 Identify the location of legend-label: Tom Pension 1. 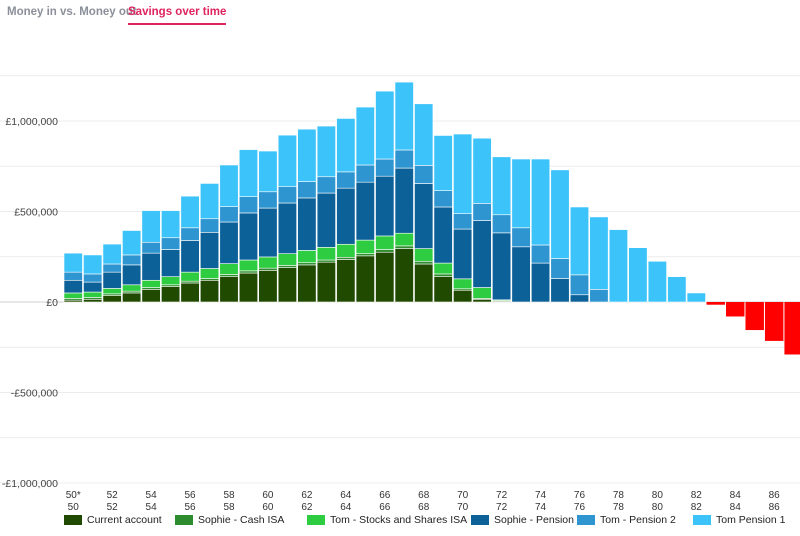
(751, 520).